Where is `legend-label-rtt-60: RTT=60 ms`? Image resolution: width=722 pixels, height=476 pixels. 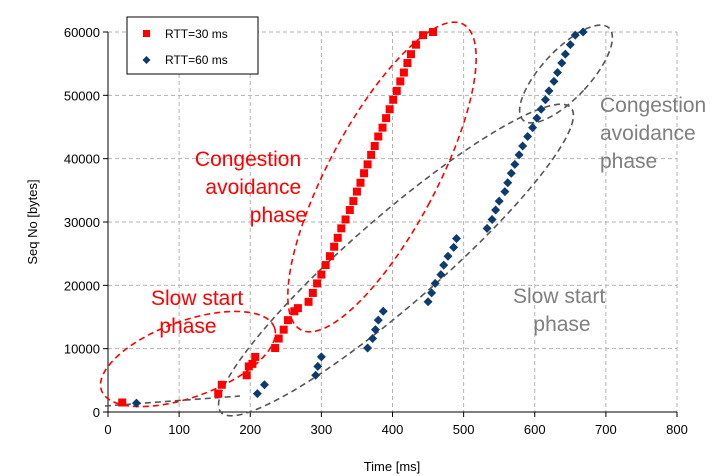 legend-label-rtt-60: RTT=60 ms is located at coordinates (196, 60).